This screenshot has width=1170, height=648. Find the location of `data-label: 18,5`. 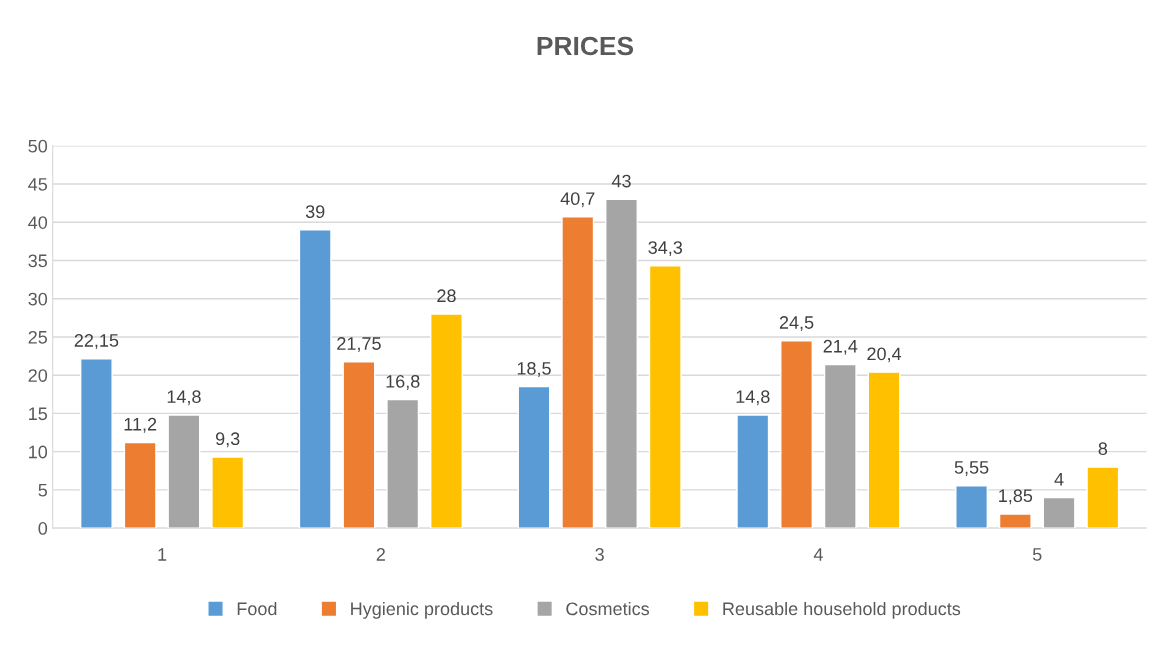

data-label: 18,5 is located at coordinates (534, 369).